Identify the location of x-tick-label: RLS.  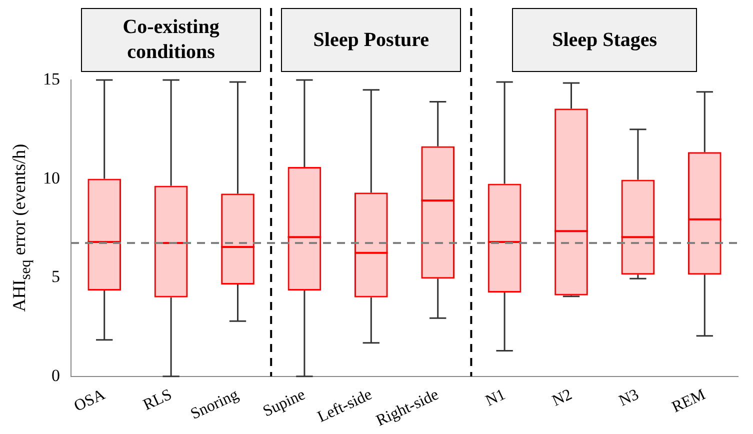
(157, 400).